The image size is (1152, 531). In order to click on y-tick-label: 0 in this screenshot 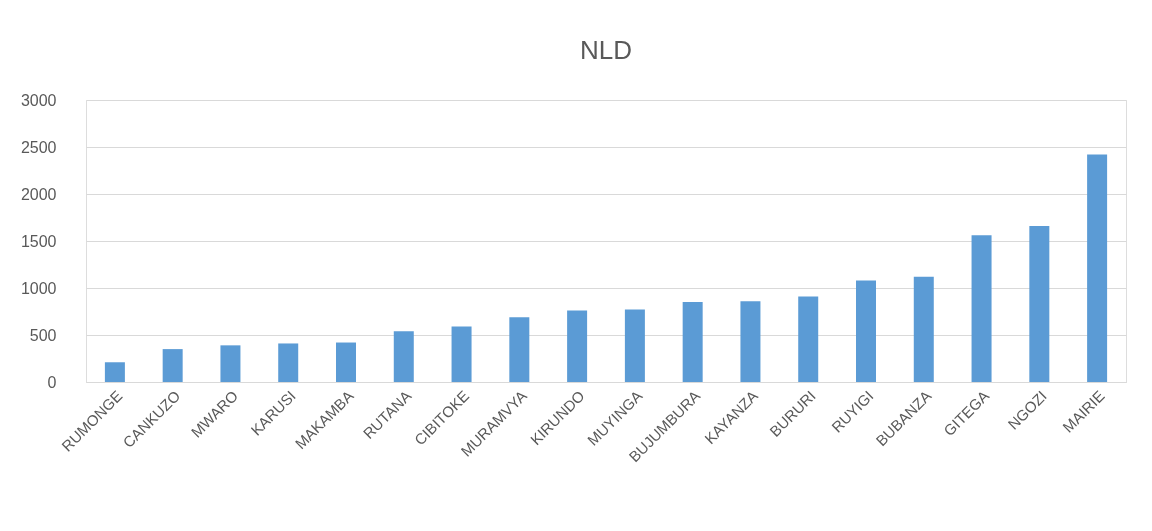, I will do `click(52, 382)`.